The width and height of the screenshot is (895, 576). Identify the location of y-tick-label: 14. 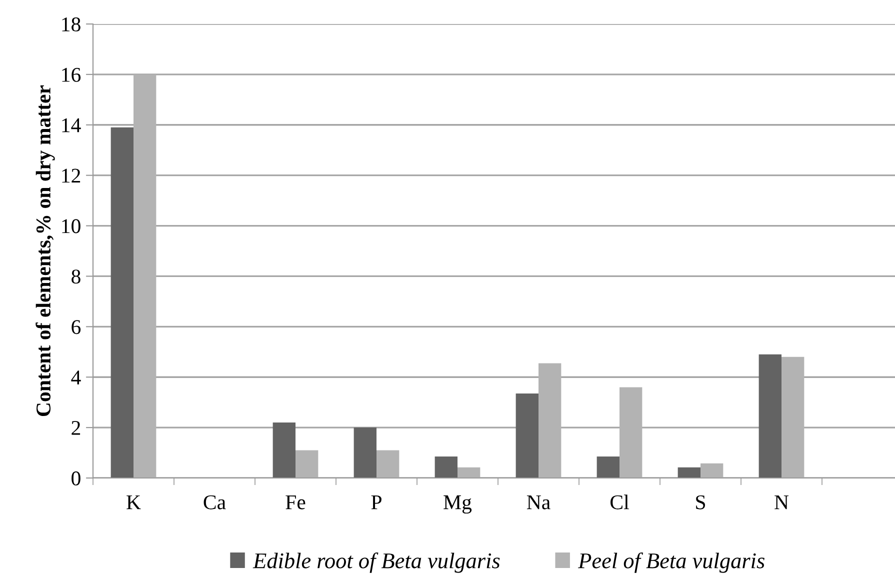
(71, 125).